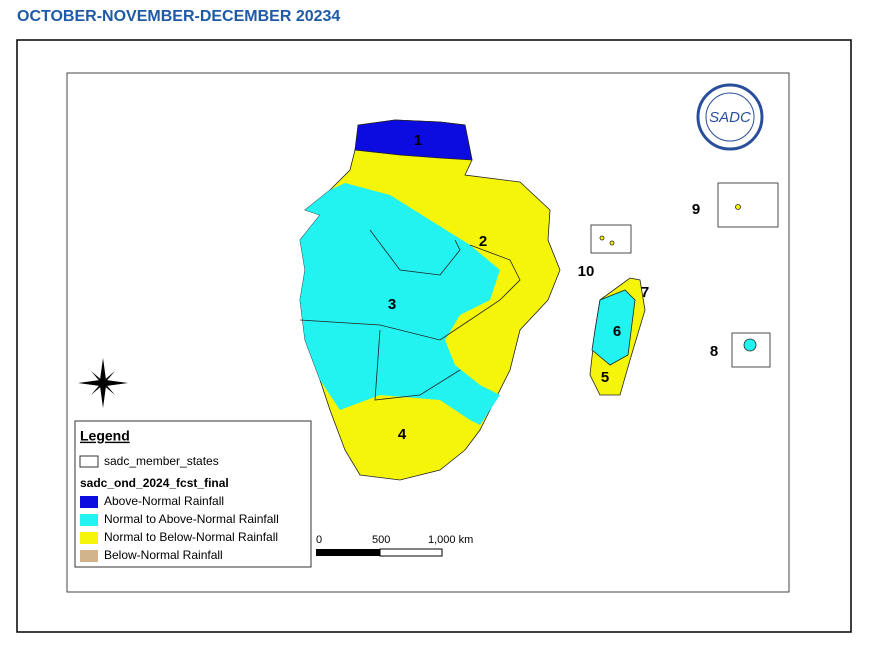 The image size is (876, 657). I want to click on legend-label: Normal to Below-Normal Rainfall, so click(191, 537).